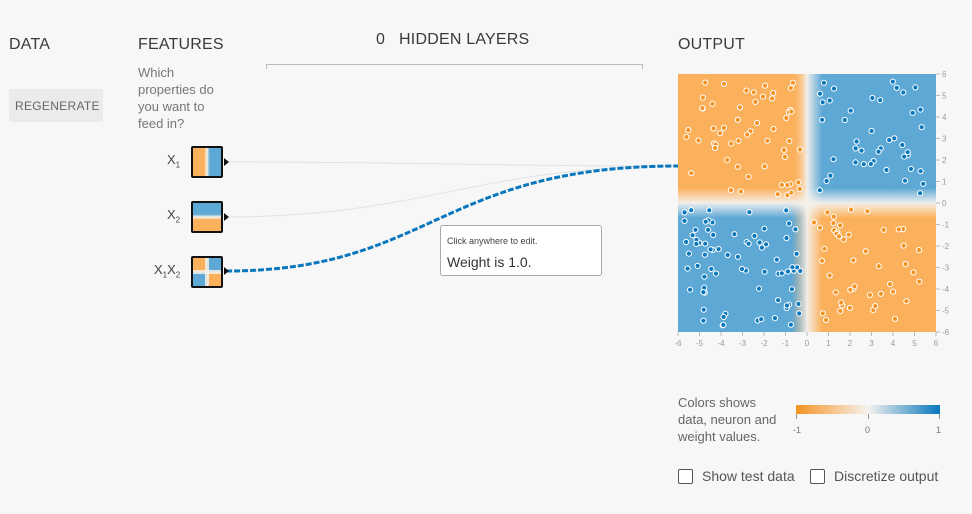  I want to click on x-axis-tick-label: 6, so click(936, 343).